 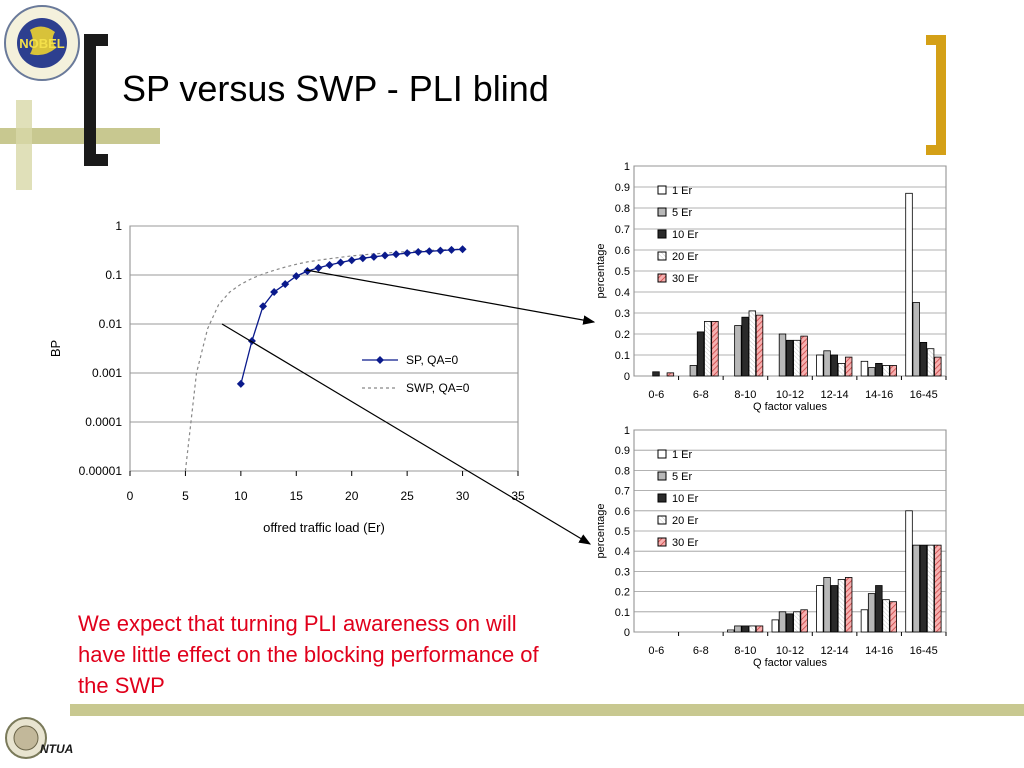 What do you see at coordinates (835, 651) in the screenshot?
I see `x-tick-label: 12-14` at bounding box center [835, 651].